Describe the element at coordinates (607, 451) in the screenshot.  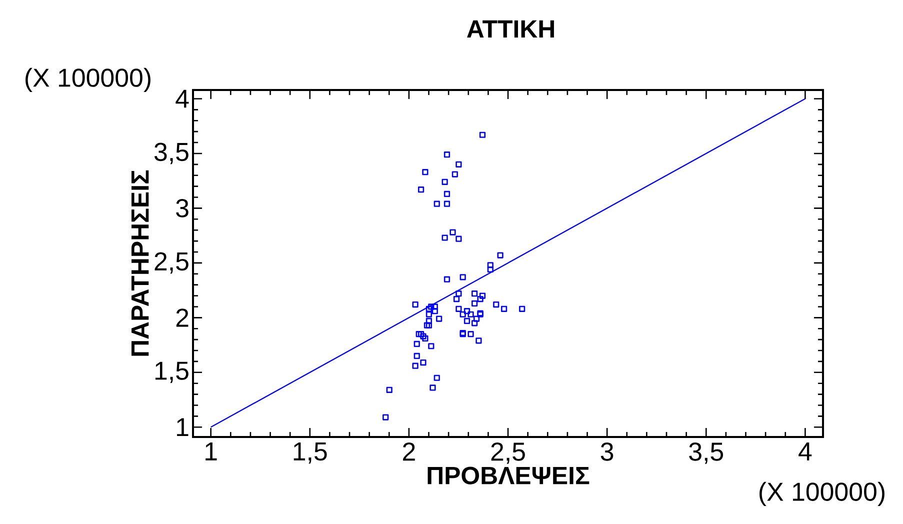
I see `x-tick-label: 3` at that location.